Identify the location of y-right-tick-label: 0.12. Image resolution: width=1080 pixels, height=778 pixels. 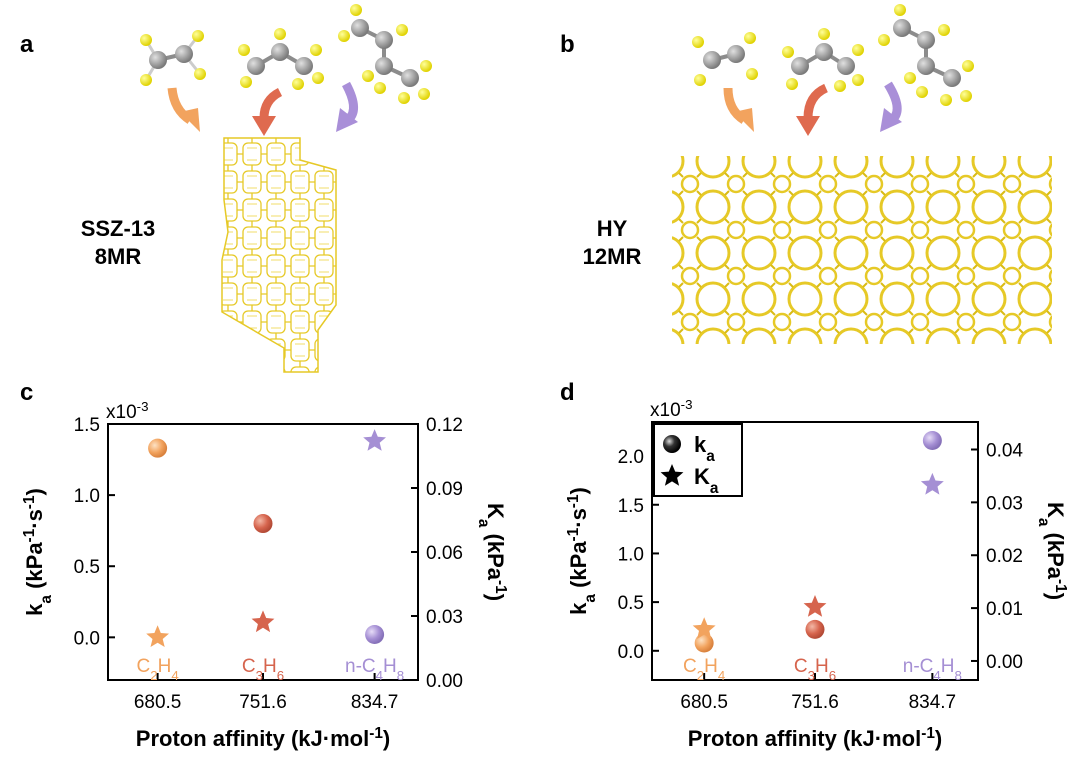
(444, 425).